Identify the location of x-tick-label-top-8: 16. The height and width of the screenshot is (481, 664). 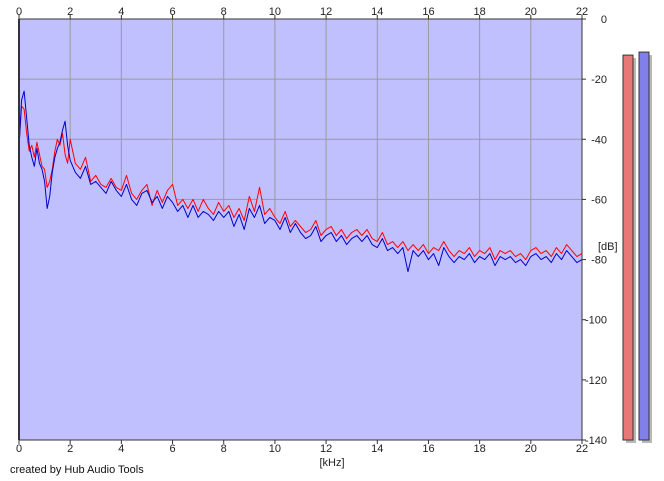
(428, 12).